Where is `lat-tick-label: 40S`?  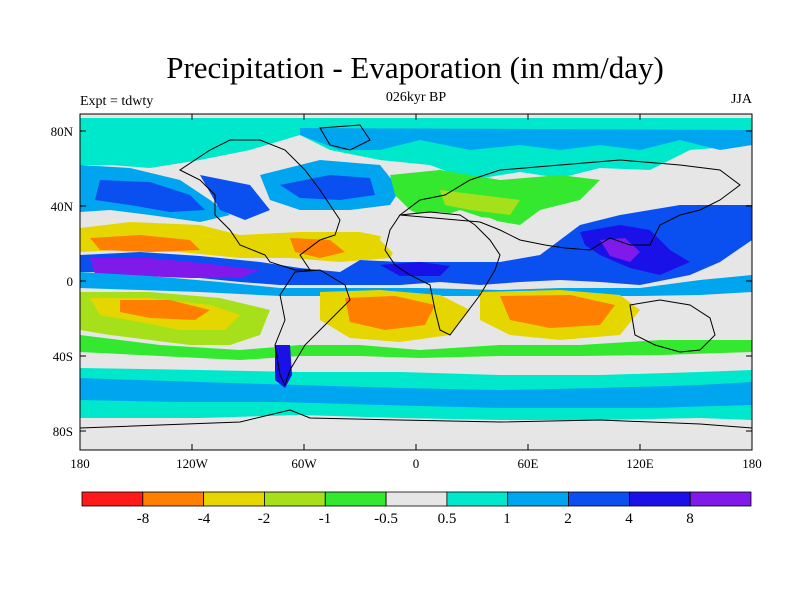
lat-tick-label: 40S is located at coordinates (63, 356).